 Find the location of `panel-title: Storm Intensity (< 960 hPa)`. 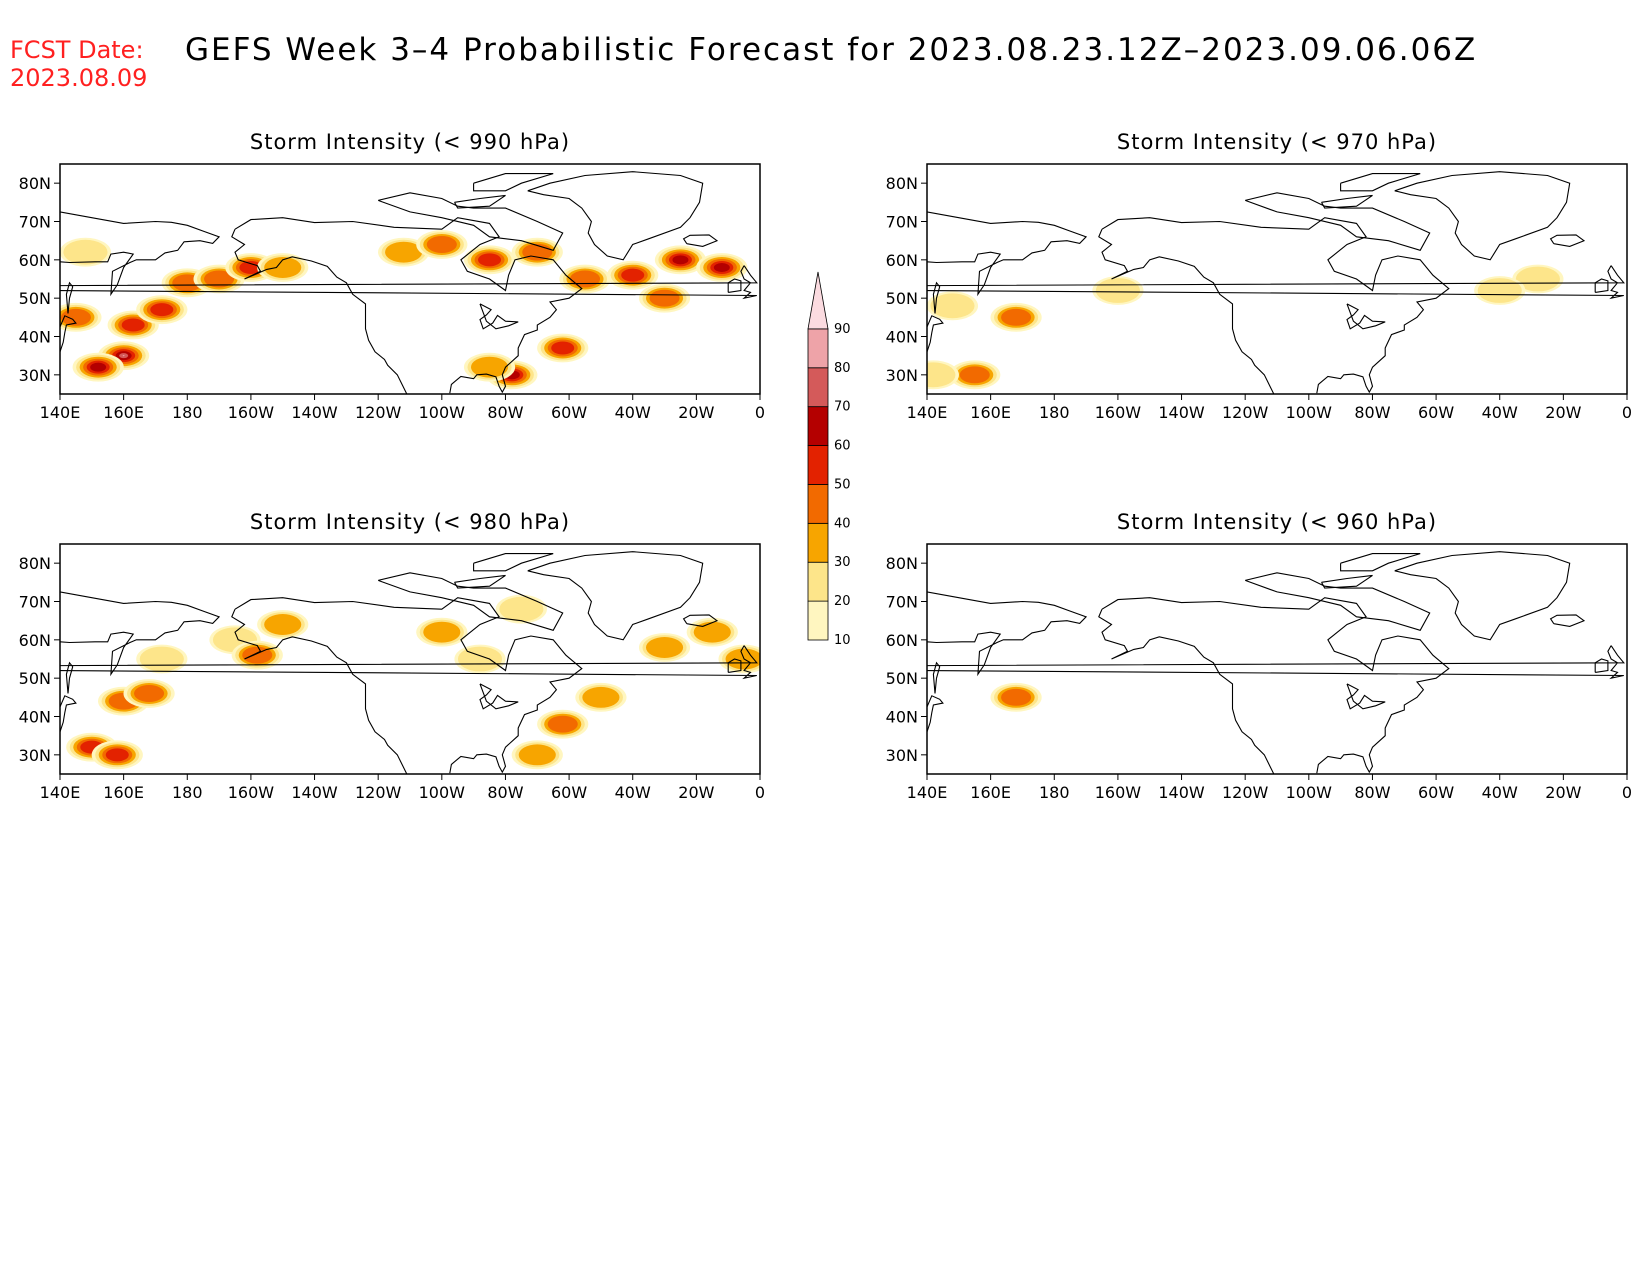

panel-title: Storm Intensity (< 960 hPa) is located at coordinates (1277, 522).